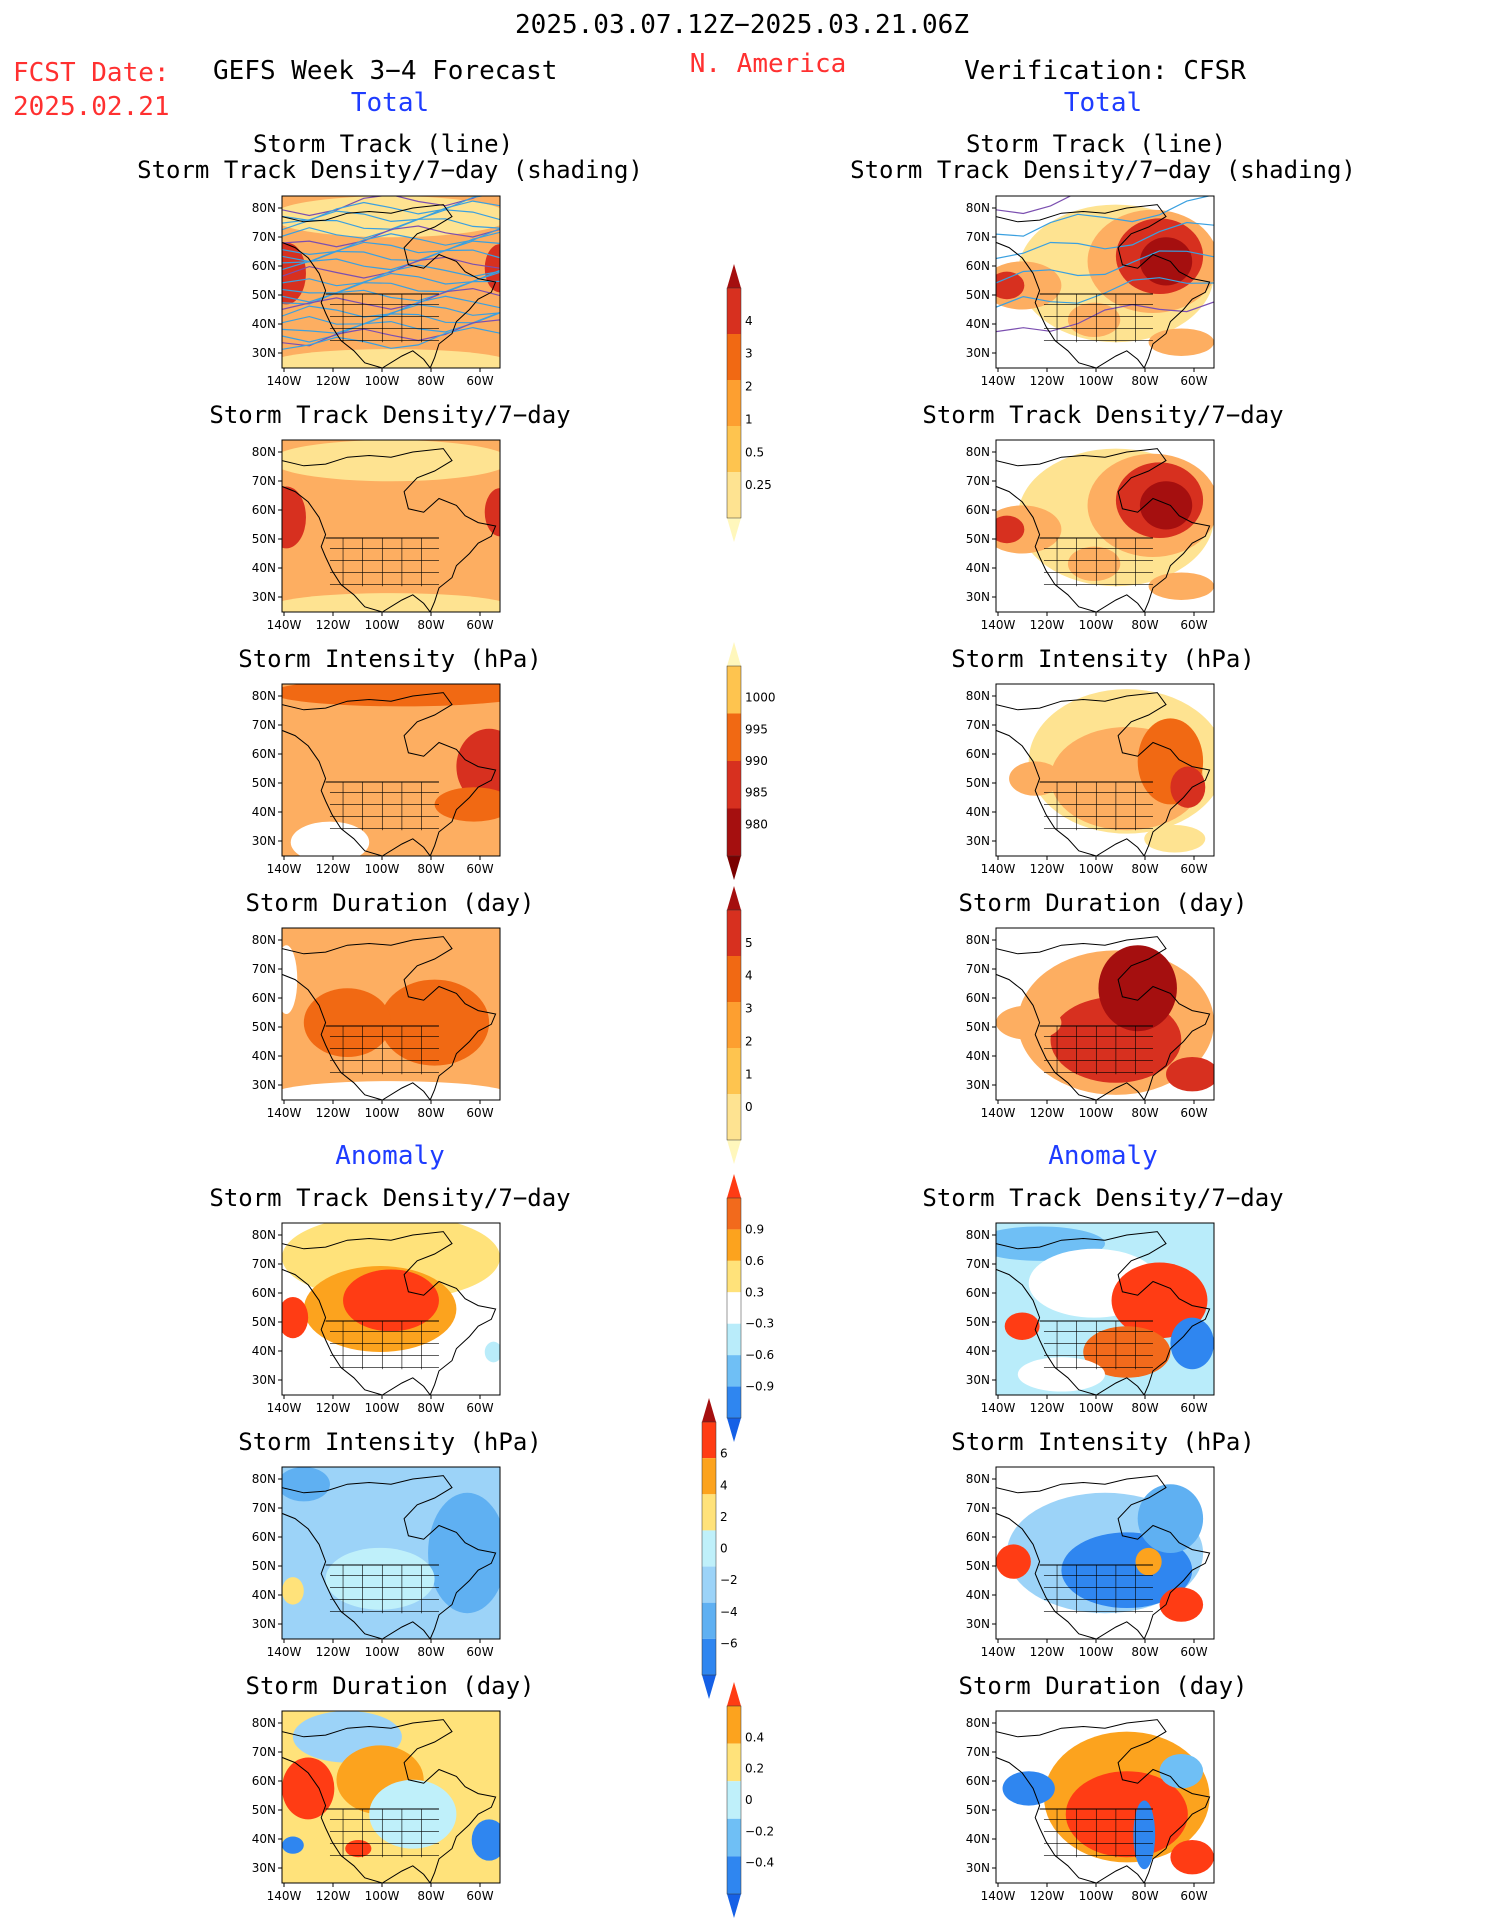  I want to click on colorbar-label: 1000, so click(760, 698).